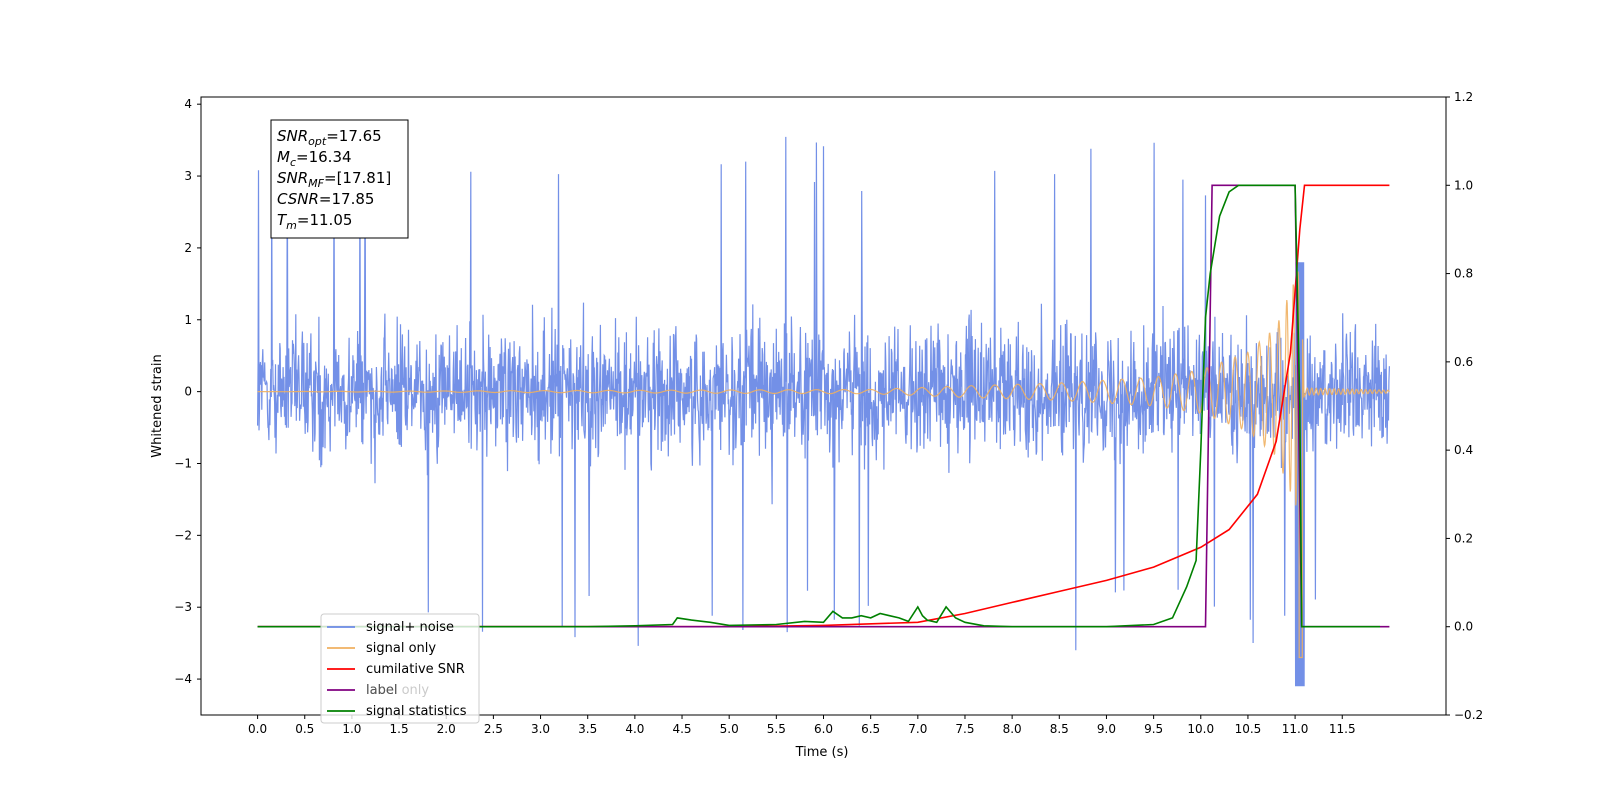 This screenshot has width=1600, height=800. Describe the element at coordinates (257, 729) in the screenshot. I see `x-tick-label: 0.0` at that location.